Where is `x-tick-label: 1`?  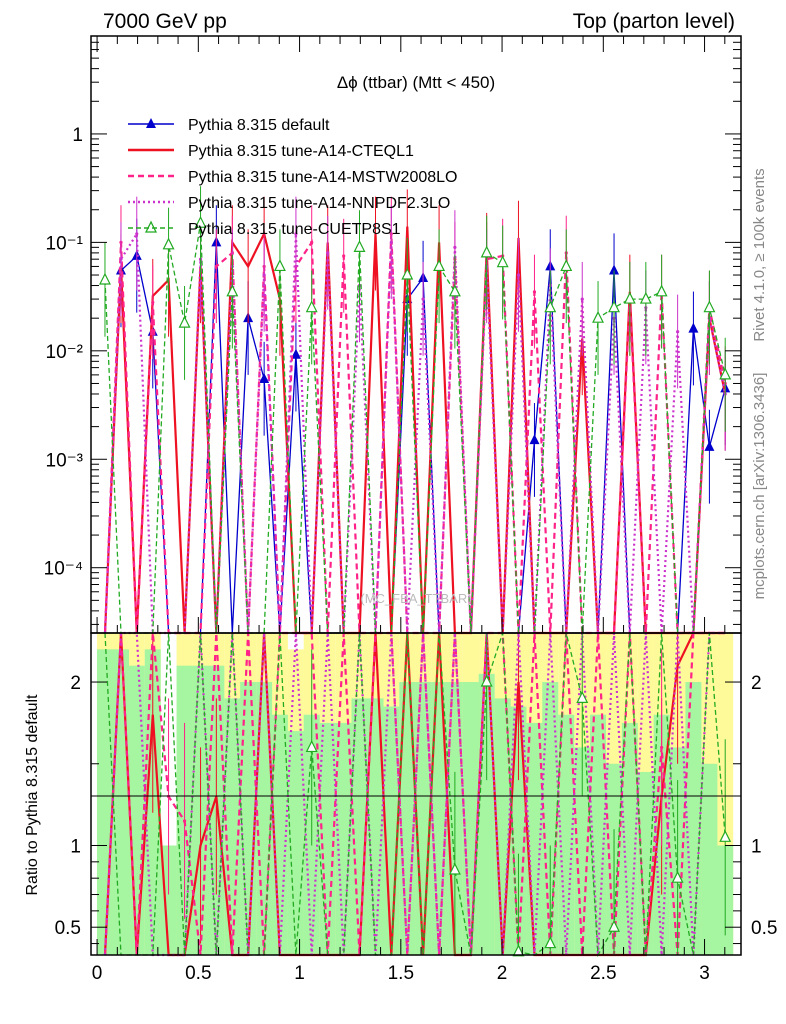
x-tick-label: 1 is located at coordinates (299, 973).